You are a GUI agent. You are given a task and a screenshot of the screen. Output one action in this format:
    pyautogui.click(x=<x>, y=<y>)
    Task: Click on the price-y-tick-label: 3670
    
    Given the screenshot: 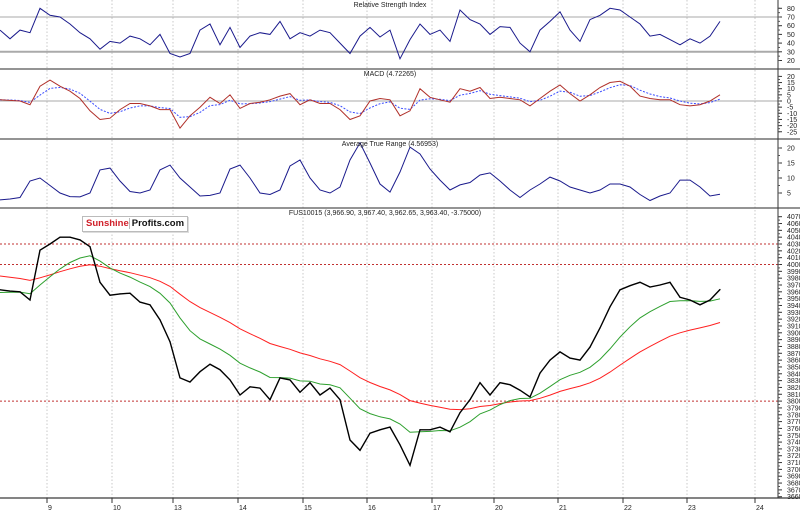 What is the action you would take?
    pyautogui.click(x=793, y=490)
    